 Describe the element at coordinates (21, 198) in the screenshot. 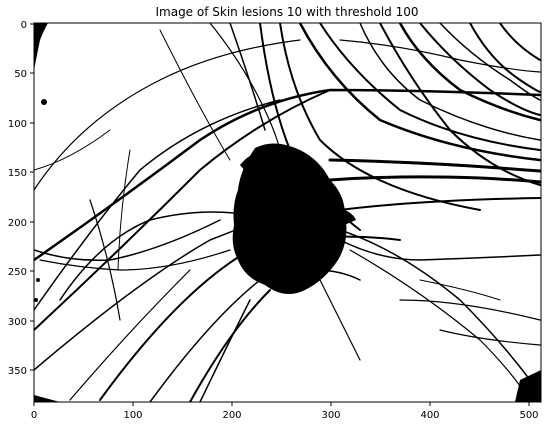

I see `y-axis: 0 50 100 150 200 250 300 350` at that location.